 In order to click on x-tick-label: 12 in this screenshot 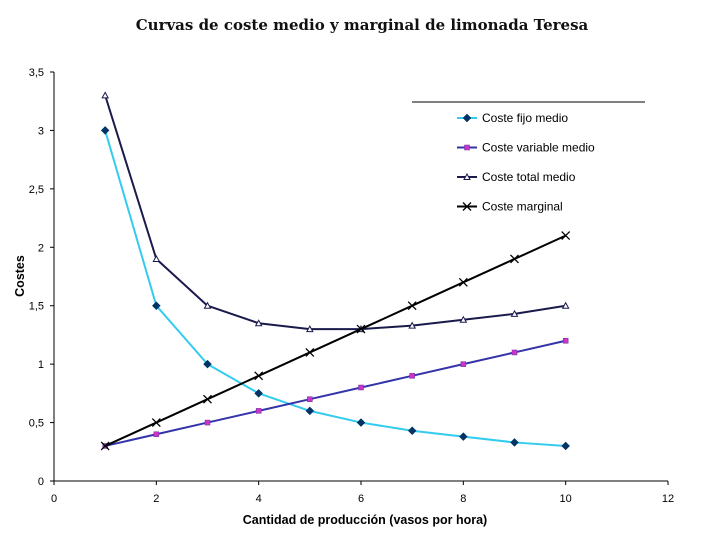, I will do `click(668, 499)`.